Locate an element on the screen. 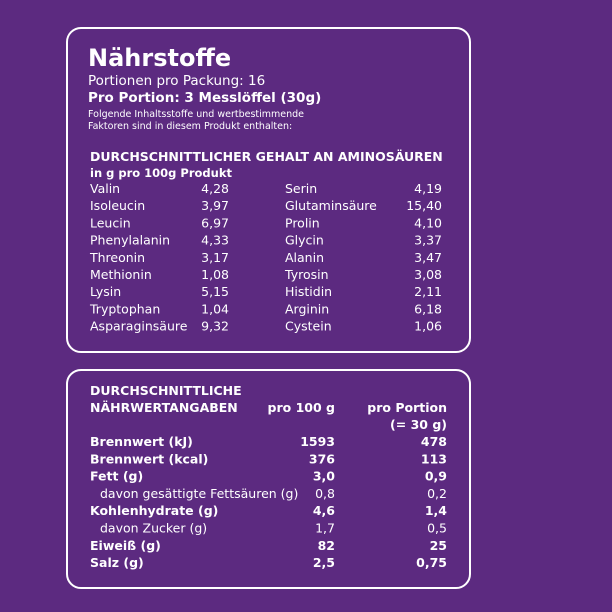 This screenshot has height=612, width=612. value-portion: 0,75 is located at coordinates (431, 562).